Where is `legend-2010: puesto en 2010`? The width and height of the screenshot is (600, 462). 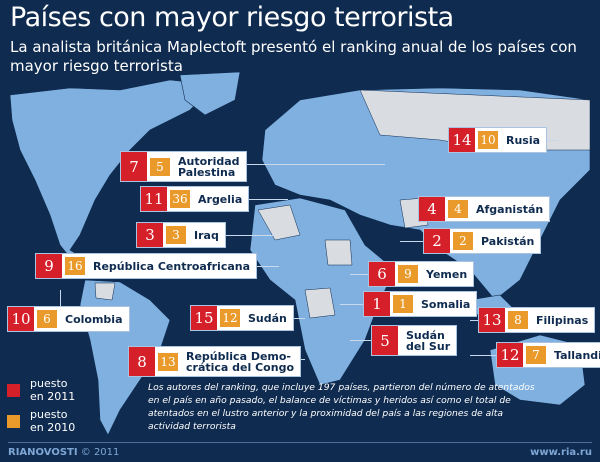 legend-2010: puesto en 2010 is located at coordinates (41, 421).